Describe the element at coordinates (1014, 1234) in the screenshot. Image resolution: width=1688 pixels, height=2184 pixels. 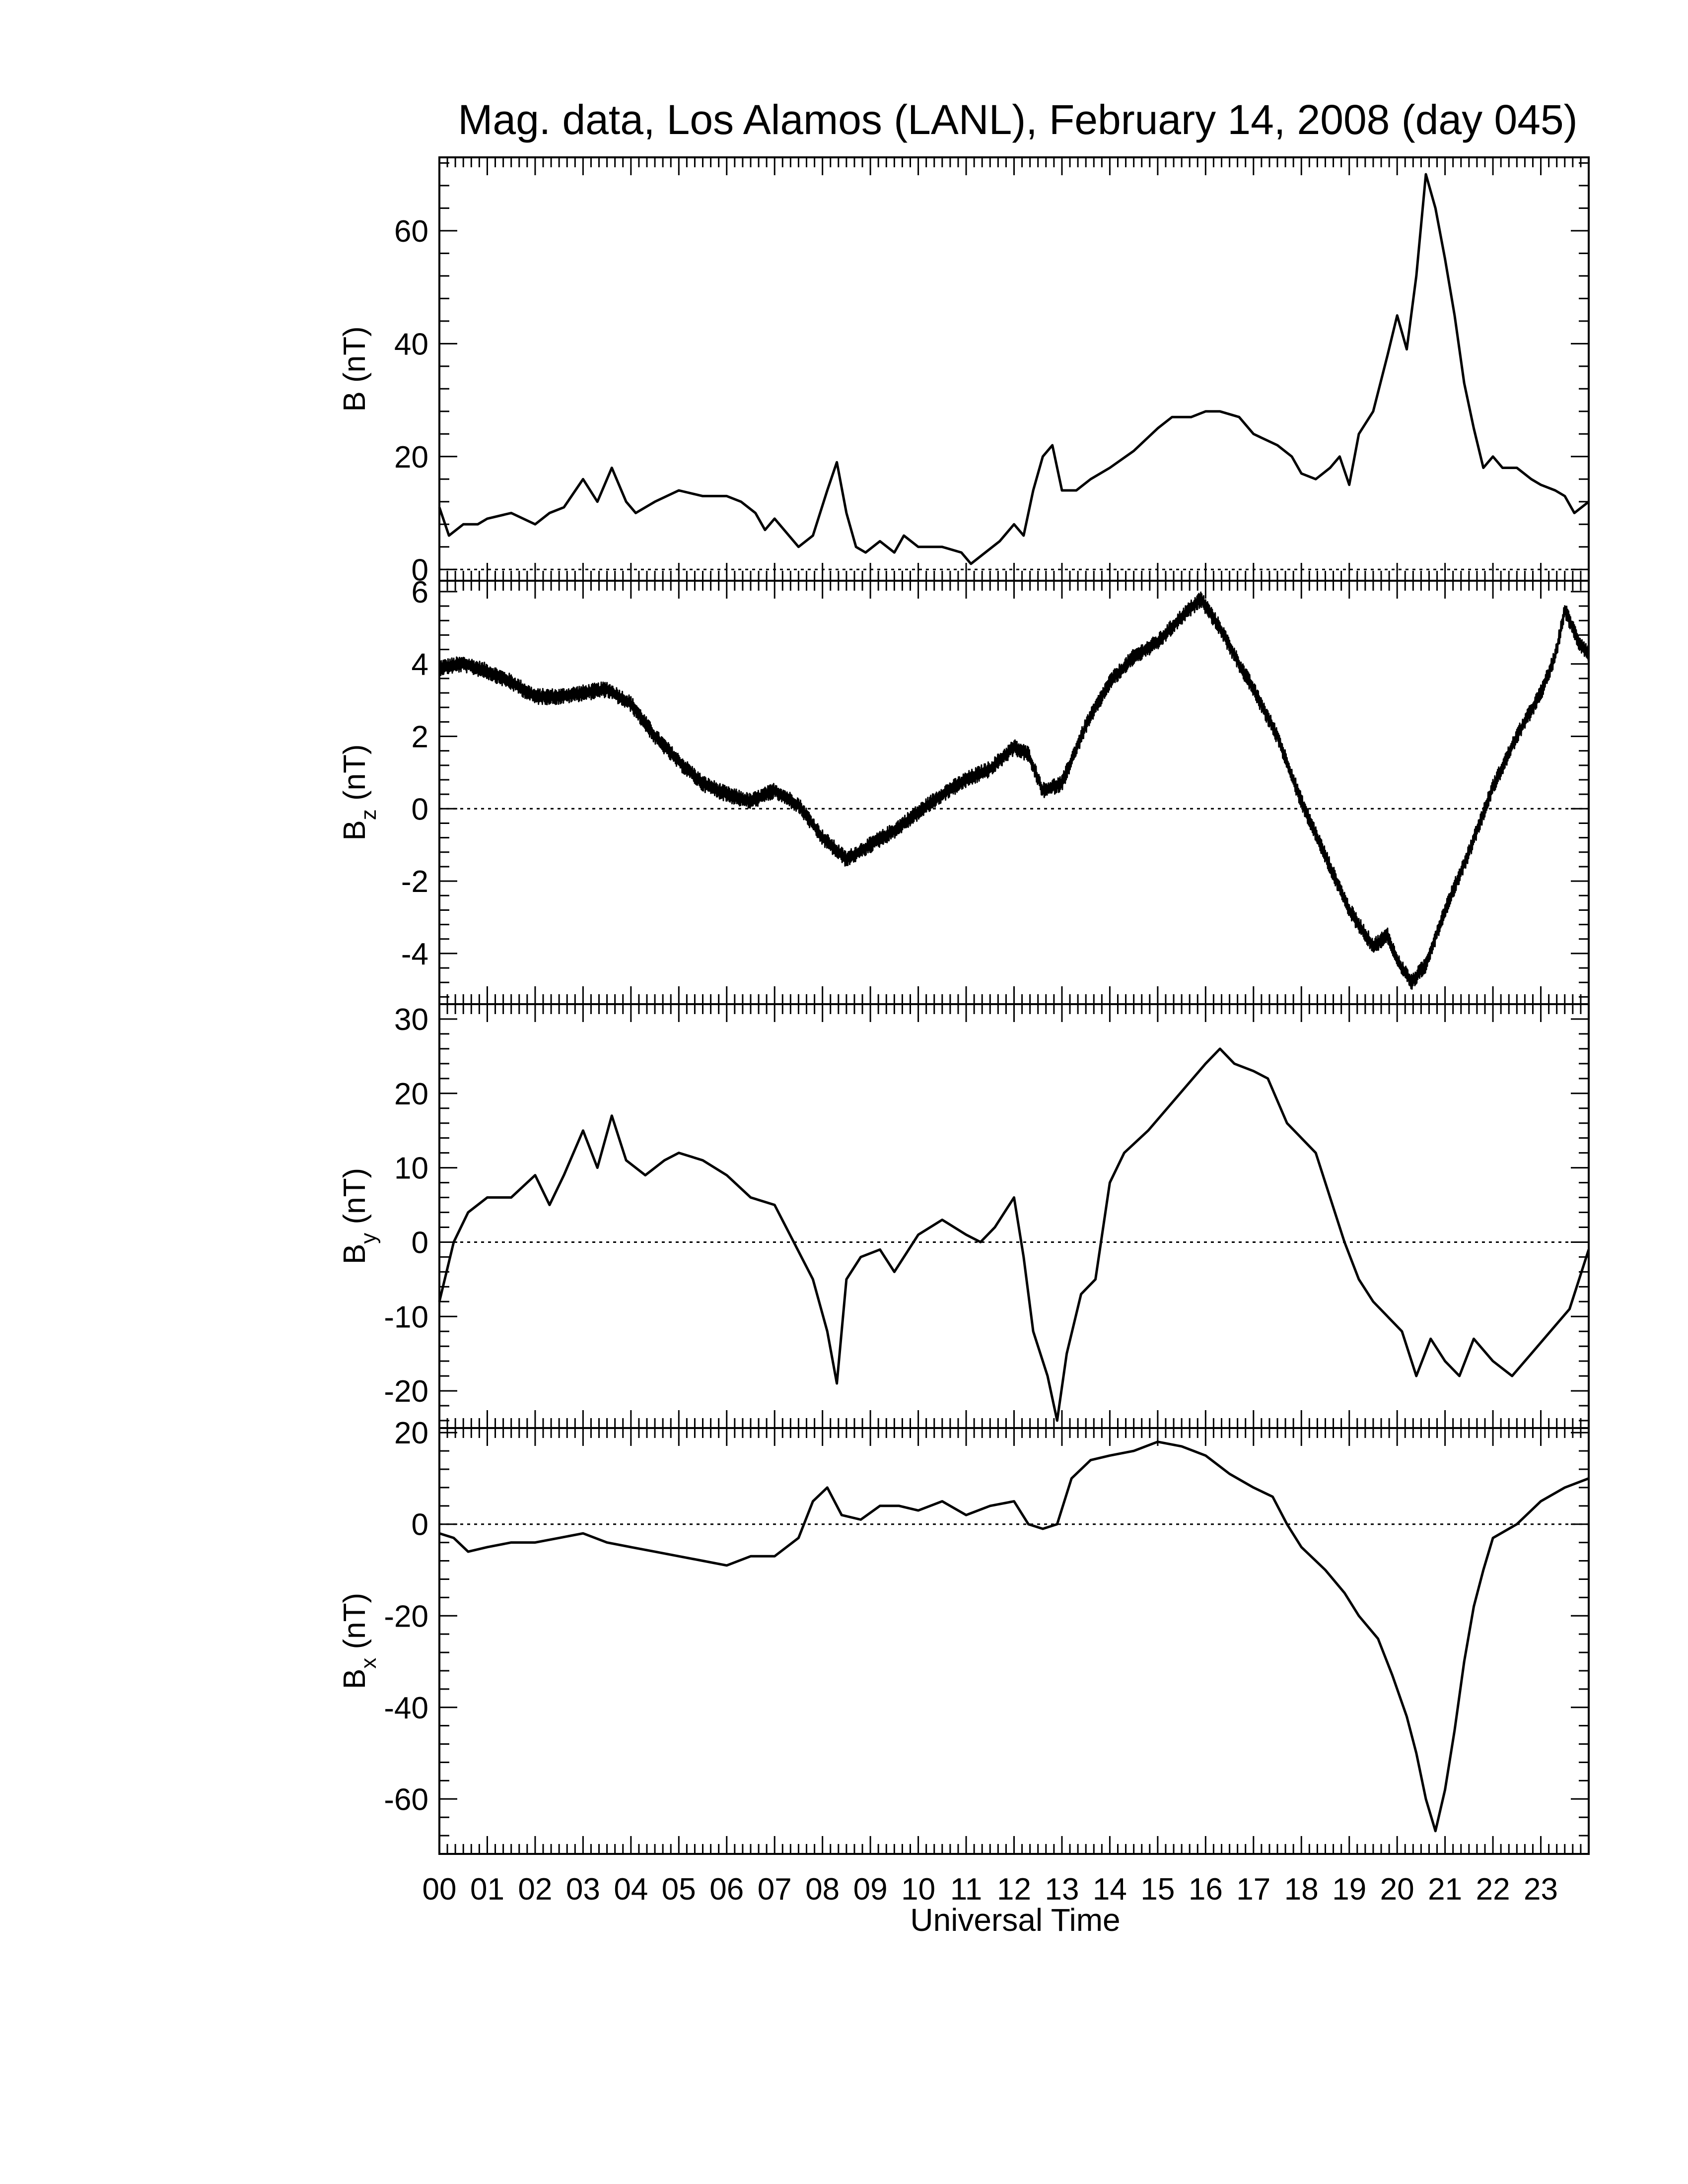
I see `series-line-by` at that location.